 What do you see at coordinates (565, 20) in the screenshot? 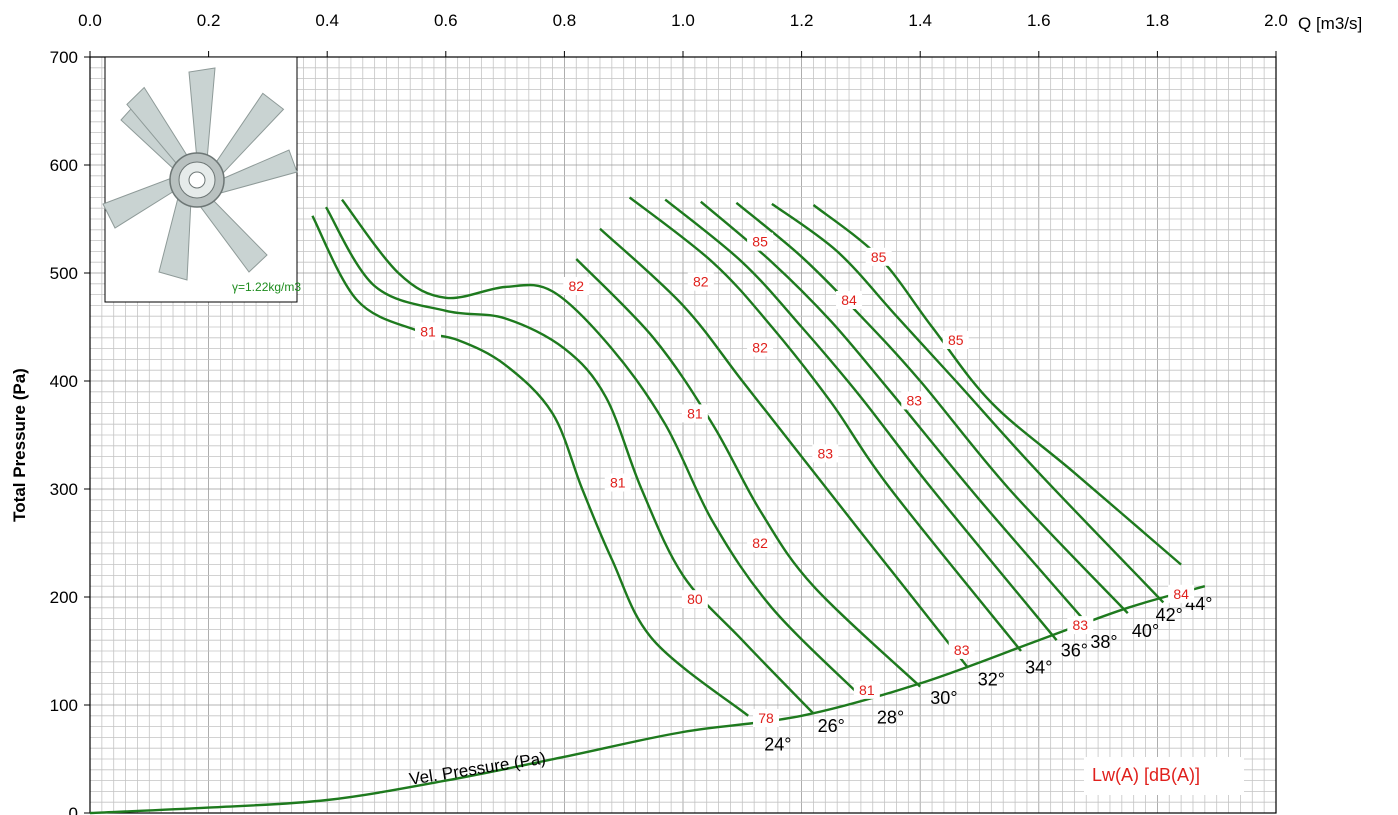
I see `x-tick-label: 0.8` at bounding box center [565, 20].